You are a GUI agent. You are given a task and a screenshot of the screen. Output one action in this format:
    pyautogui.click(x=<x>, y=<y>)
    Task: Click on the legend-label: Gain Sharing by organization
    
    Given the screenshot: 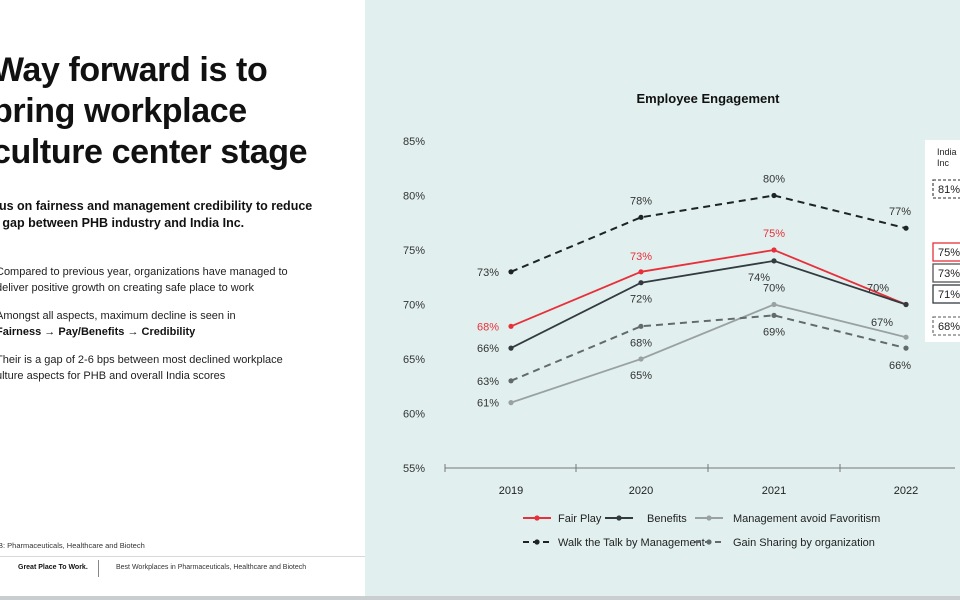 What is the action you would take?
    pyautogui.click(x=804, y=543)
    